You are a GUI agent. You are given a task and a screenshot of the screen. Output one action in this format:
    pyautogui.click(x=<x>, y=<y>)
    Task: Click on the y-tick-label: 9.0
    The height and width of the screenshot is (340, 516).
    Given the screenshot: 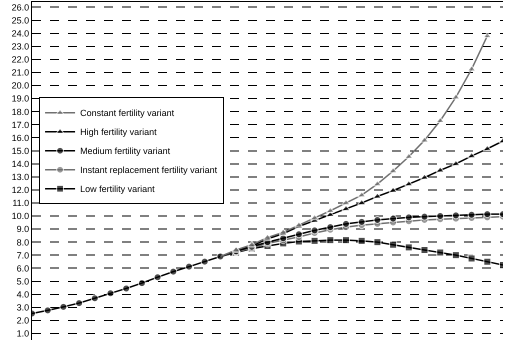 What is the action you would take?
    pyautogui.click(x=23, y=229)
    